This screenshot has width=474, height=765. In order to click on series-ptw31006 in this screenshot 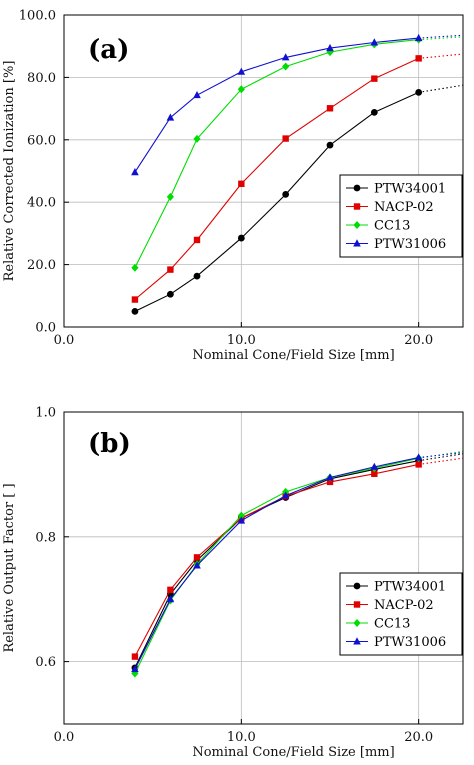, I will do `click(297, 104)`.